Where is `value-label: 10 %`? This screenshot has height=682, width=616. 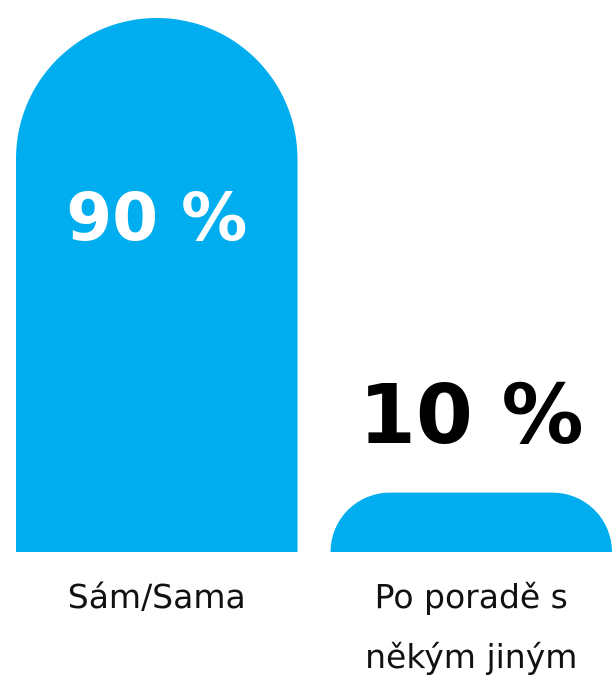
value-label: 10 % is located at coordinates (471, 415).